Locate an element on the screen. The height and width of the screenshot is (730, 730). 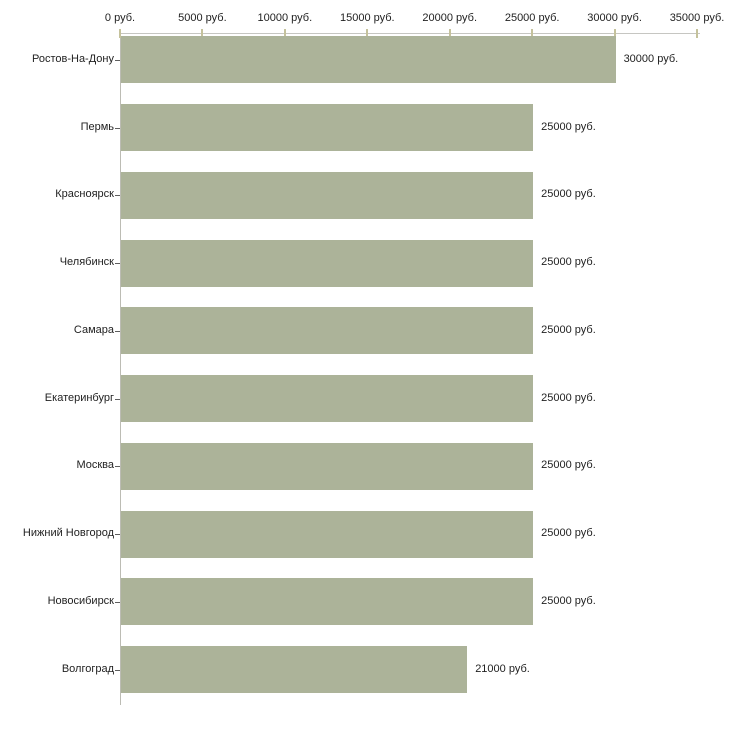
x-tick-label: 5000 руб. is located at coordinates (202, 18).